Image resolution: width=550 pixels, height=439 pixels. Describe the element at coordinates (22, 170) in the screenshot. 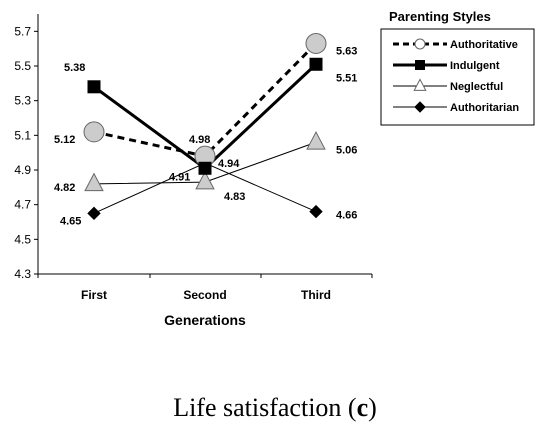

I see `y-tick-label: 4.9` at that location.